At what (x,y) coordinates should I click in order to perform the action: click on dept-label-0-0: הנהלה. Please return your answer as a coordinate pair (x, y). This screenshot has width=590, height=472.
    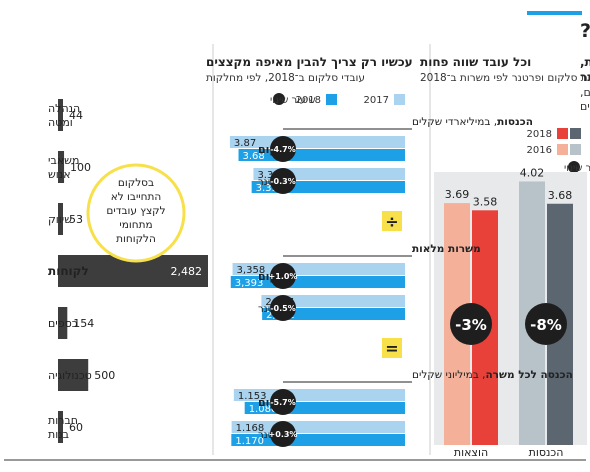
    Looking at the image, I should click on (64, 108).